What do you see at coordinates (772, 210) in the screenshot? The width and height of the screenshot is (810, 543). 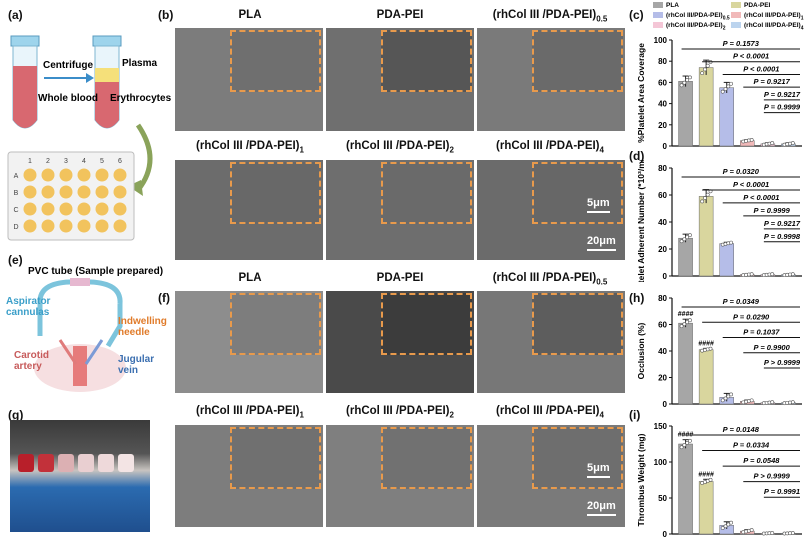 I see `p-value-label: P = 0.9999` at bounding box center [772, 210].